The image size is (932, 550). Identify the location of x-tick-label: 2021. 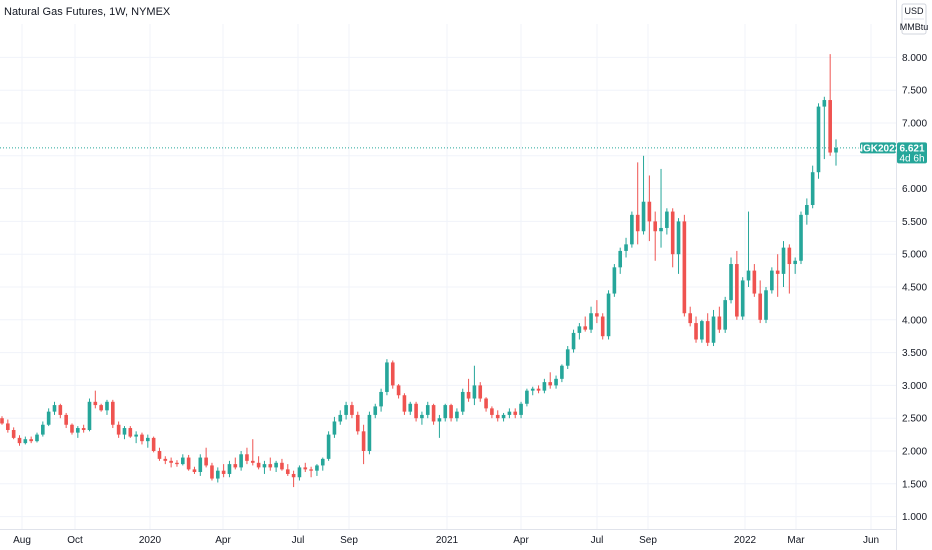
(447, 540).